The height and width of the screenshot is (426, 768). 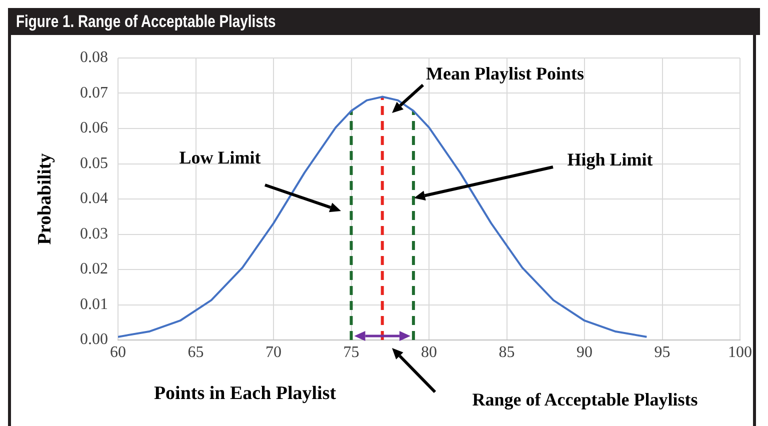 I want to click on y-tick-label: 0.06, so click(x=94, y=128).